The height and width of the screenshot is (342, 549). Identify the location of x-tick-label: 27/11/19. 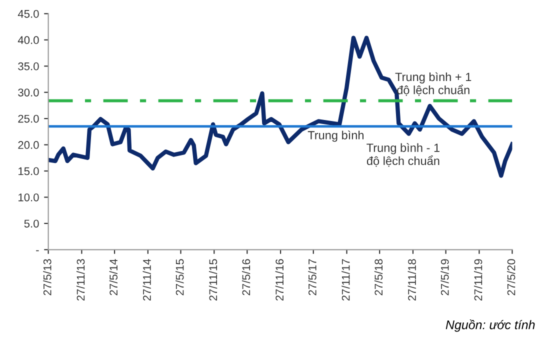
(478, 280).